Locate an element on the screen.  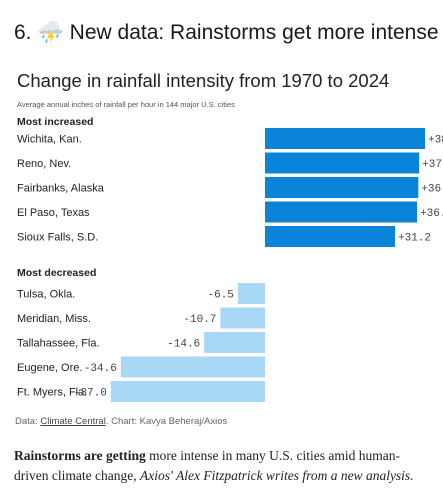
source-prefix: Data: is located at coordinates (28, 421).